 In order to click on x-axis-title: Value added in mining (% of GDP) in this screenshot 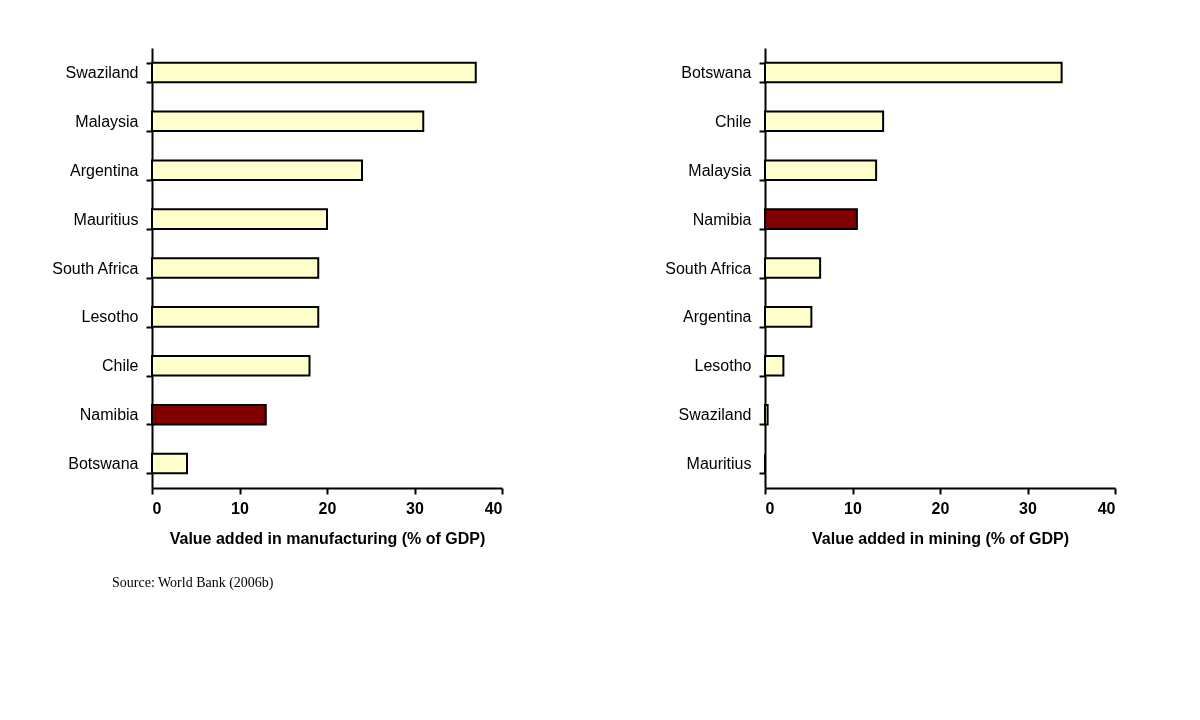, I will do `click(940, 538)`.